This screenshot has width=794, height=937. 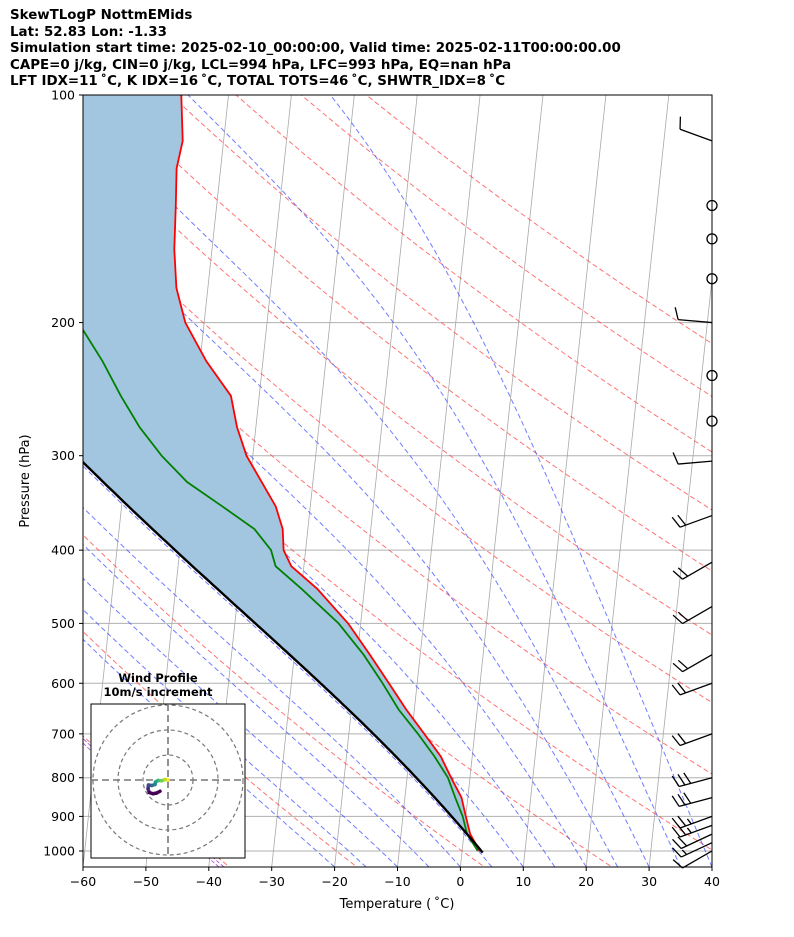 I want to click on x-tick-label: 40, so click(x=712, y=881).